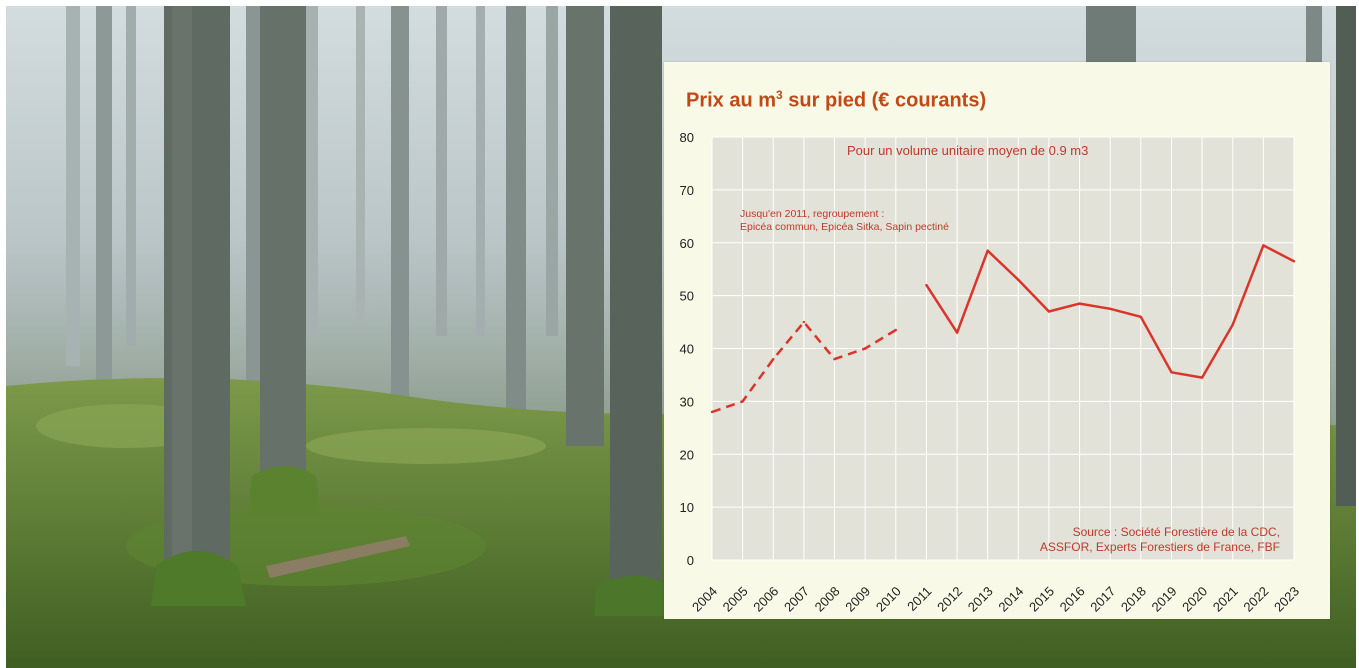 This screenshot has width=1359, height=668. What do you see at coordinates (779, 95) in the screenshot?
I see `chart-title-superscript: 3` at bounding box center [779, 95].